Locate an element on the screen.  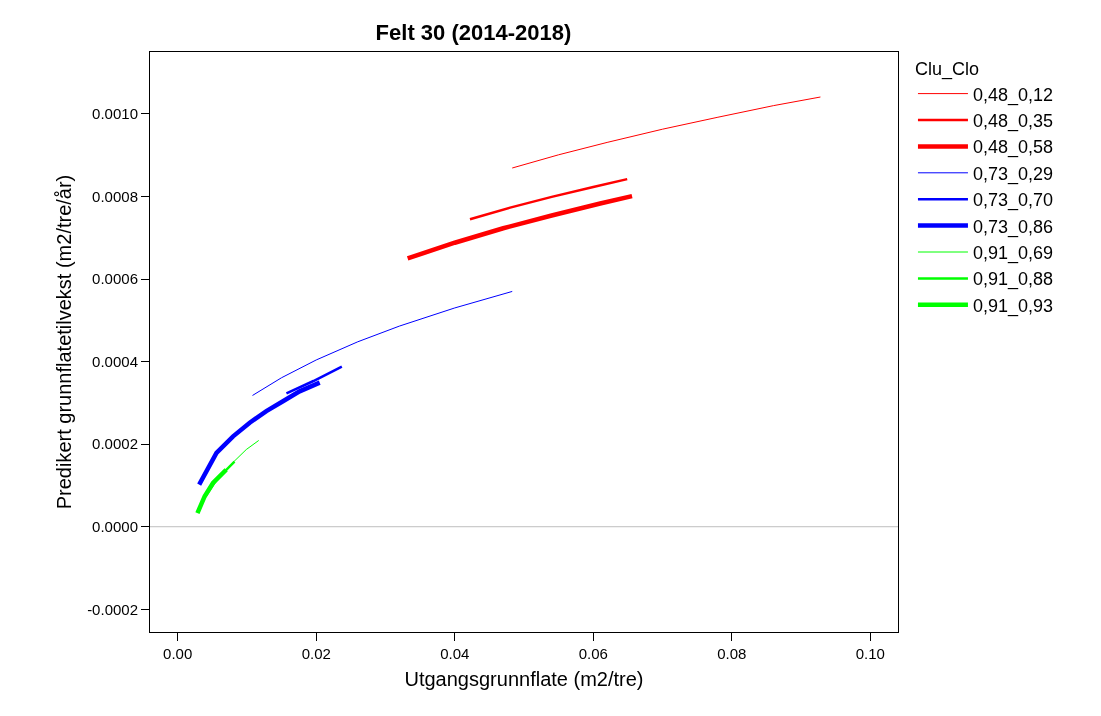
x-tick-label: 0.06 is located at coordinates (593, 653).